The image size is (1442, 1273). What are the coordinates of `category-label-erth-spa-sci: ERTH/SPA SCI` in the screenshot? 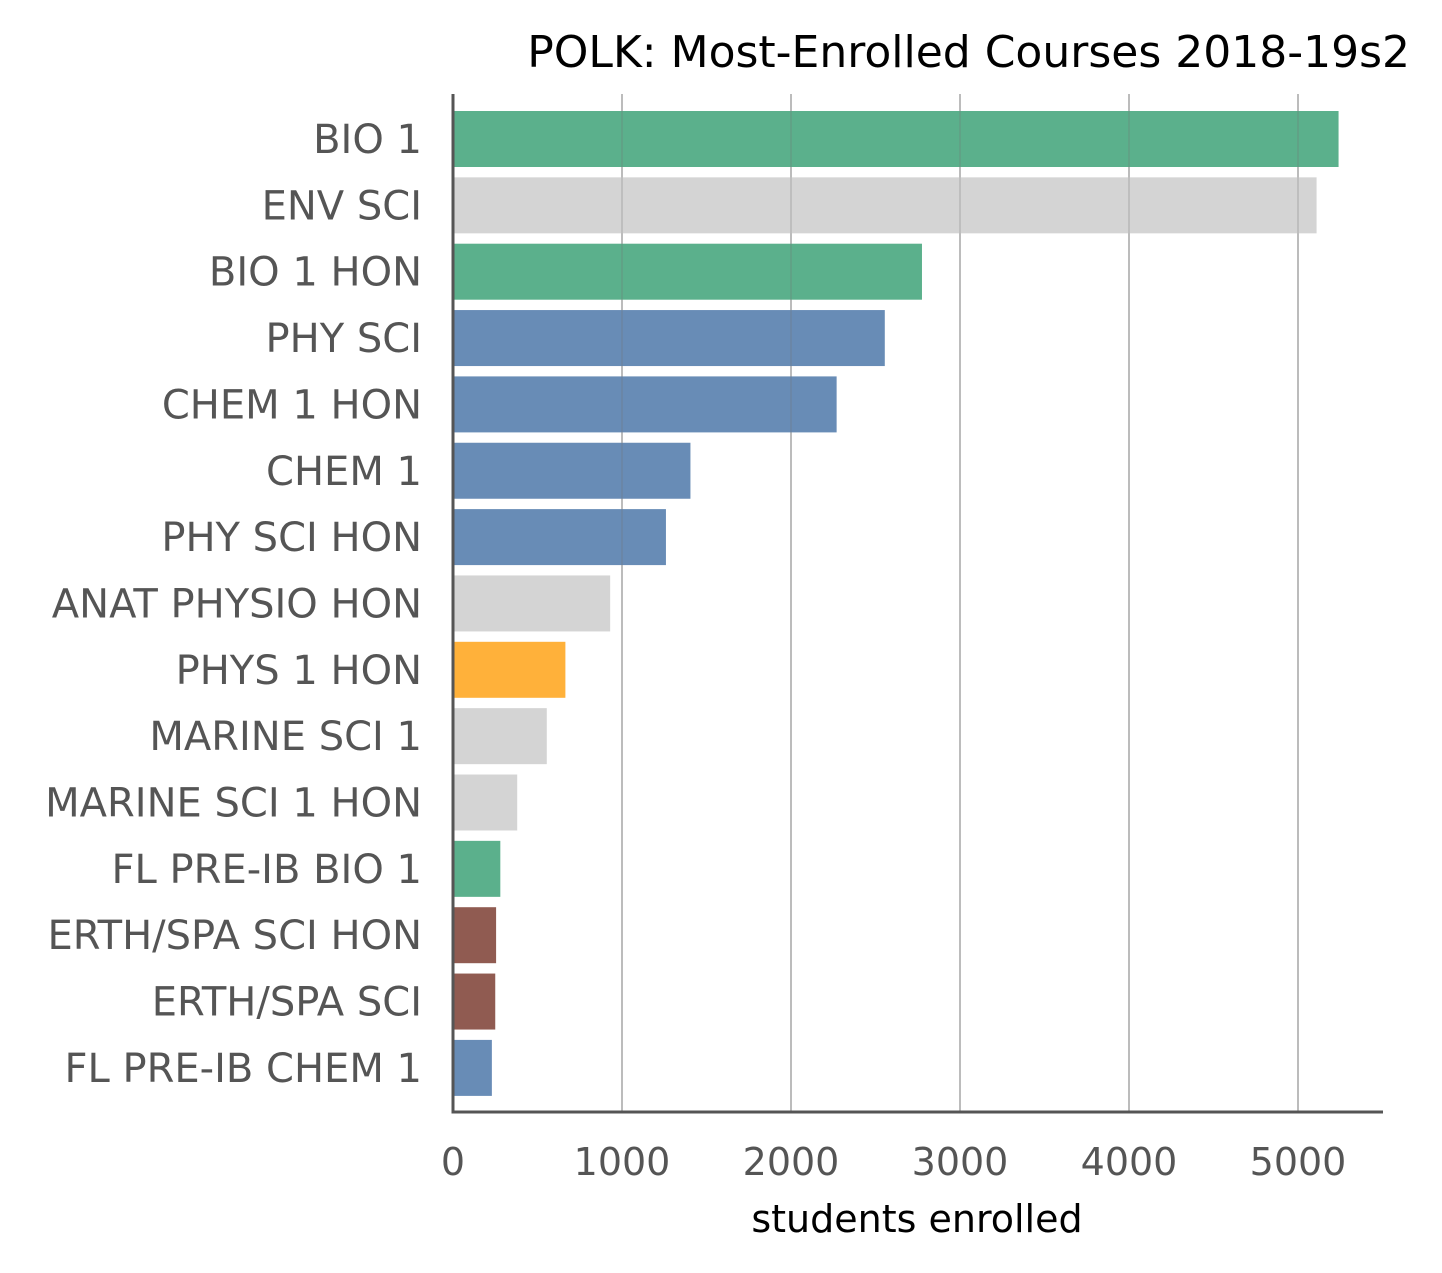 It's located at (287, 1003).